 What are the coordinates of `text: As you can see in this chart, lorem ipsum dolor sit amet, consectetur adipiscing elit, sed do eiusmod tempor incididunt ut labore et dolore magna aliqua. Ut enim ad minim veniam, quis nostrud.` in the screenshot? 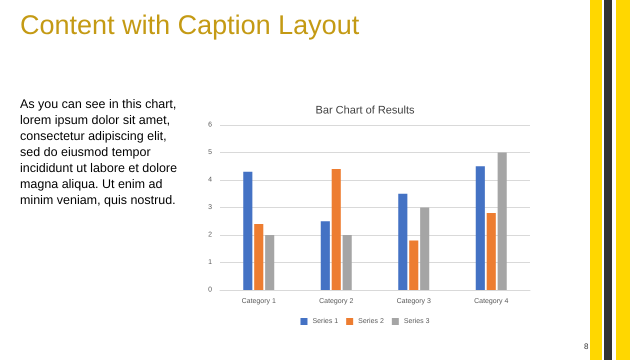 It's located at (99, 152).